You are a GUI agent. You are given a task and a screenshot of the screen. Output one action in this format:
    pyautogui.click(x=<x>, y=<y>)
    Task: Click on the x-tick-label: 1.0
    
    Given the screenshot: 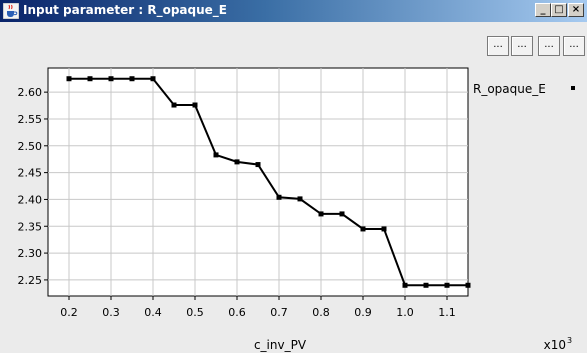 What is the action you would take?
    pyautogui.click(x=405, y=312)
    